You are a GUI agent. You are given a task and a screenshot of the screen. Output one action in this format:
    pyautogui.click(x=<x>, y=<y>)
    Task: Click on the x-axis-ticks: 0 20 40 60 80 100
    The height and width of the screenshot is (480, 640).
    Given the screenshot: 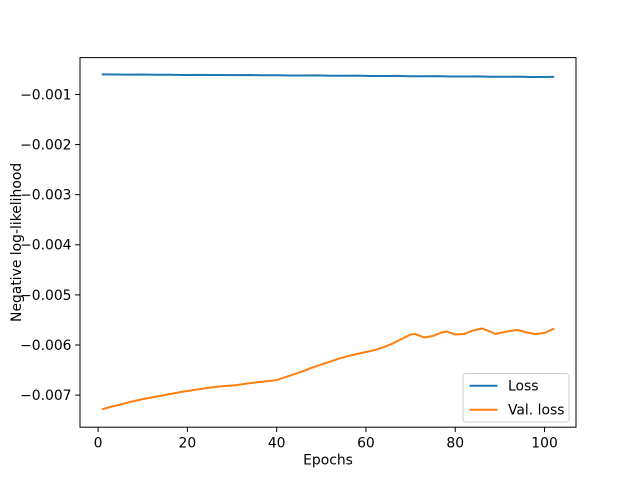 What is the action you would take?
    pyautogui.click(x=326, y=439)
    